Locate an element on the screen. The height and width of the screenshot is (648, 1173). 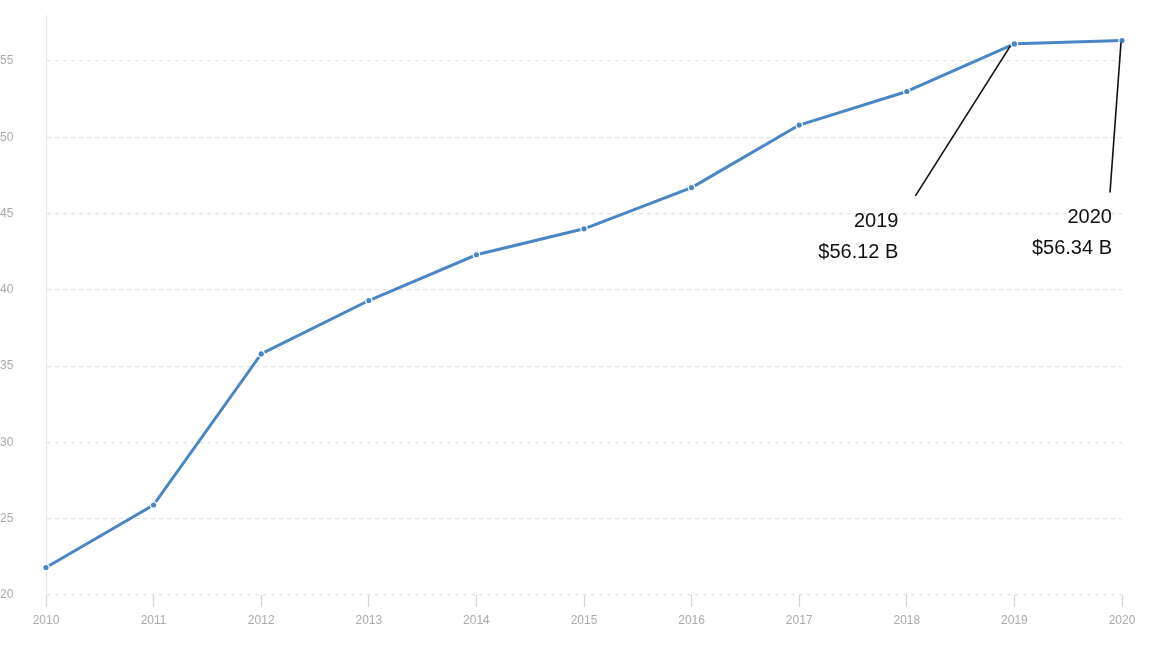
annotation: 2019 $56.12 B is located at coordinates (858, 235).